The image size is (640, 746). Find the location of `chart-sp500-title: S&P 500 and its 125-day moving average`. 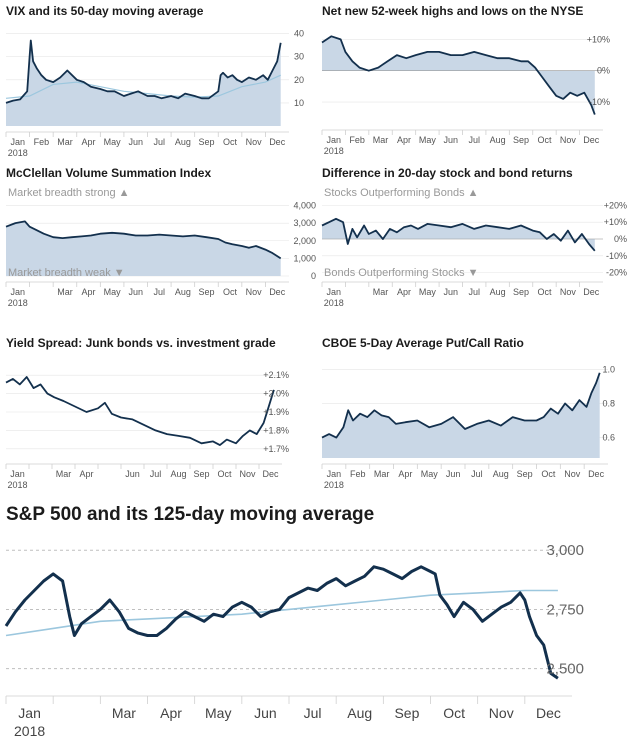

chart-sp500-title: S&P 500 and its 125-day moving average is located at coordinates (190, 514).